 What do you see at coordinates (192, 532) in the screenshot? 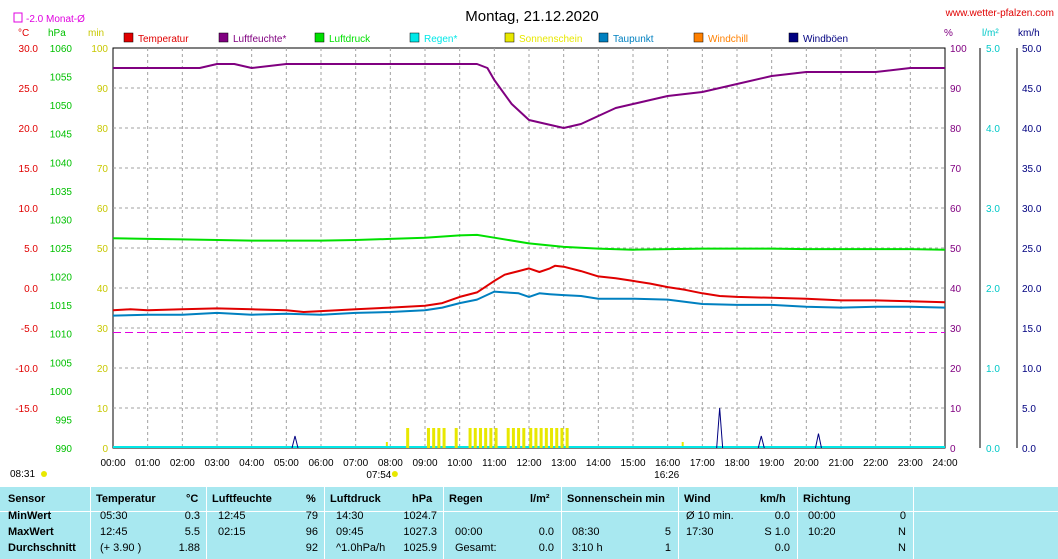
I see `summary-cell: 5.5` at bounding box center [192, 532].